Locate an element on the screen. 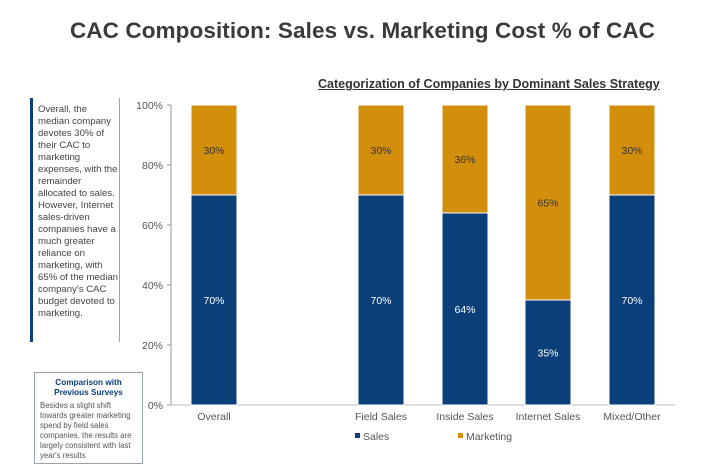 The image size is (725, 466). bar-sales-inside-sales is located at coordinates (465, 309).